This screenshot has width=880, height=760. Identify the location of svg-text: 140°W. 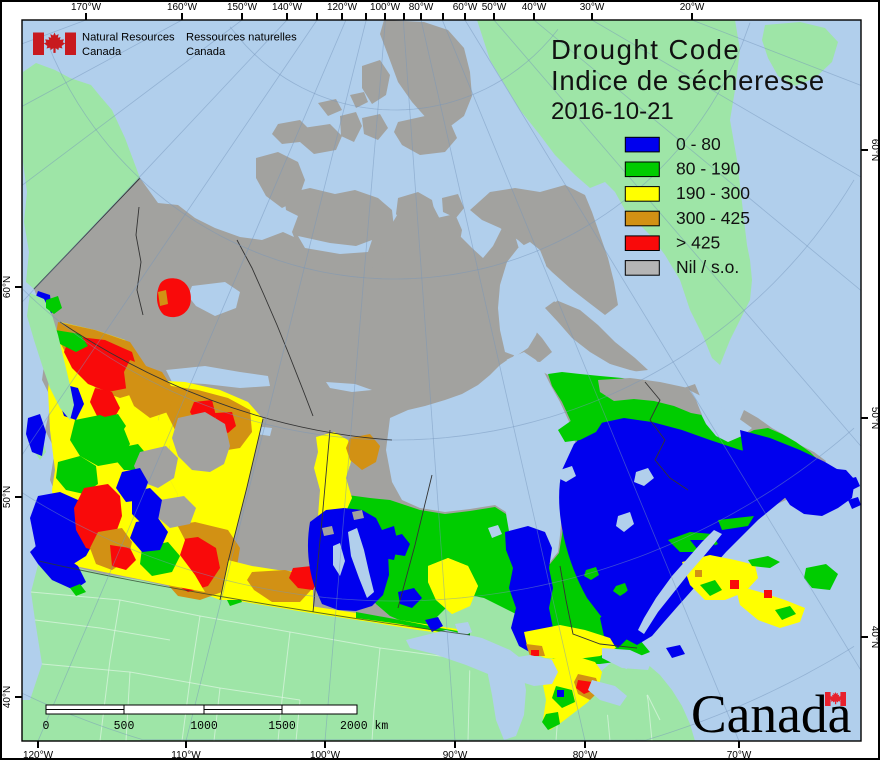
(287, 7).